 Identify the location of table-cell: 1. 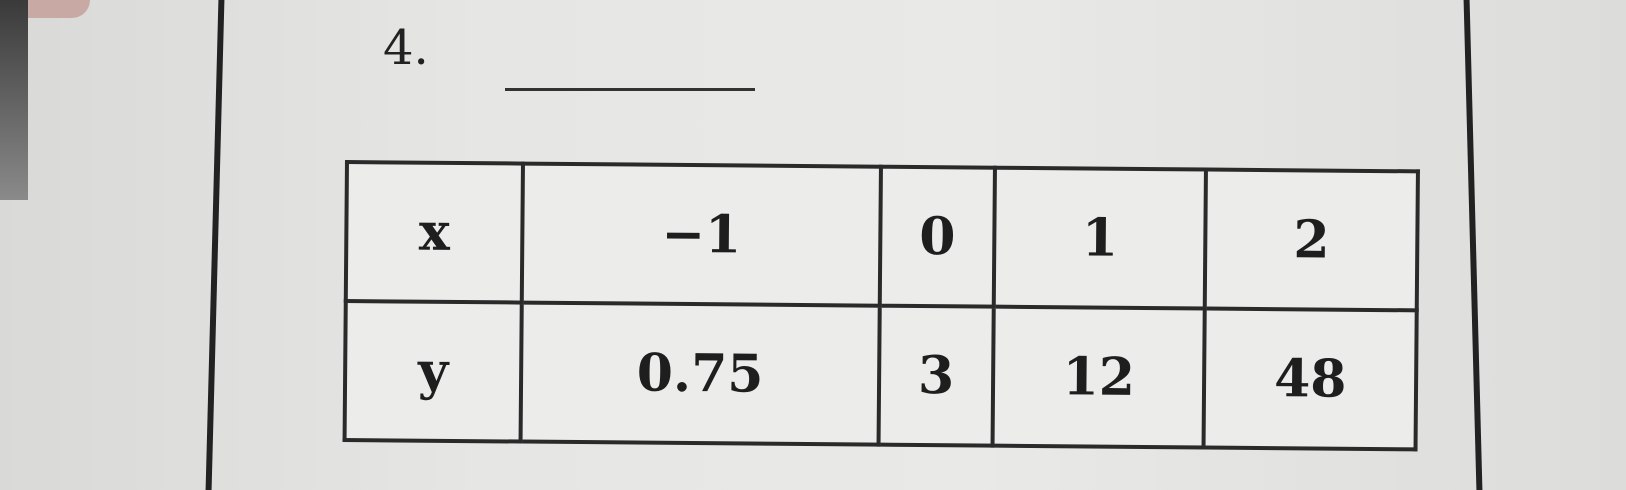
(1100, 238).